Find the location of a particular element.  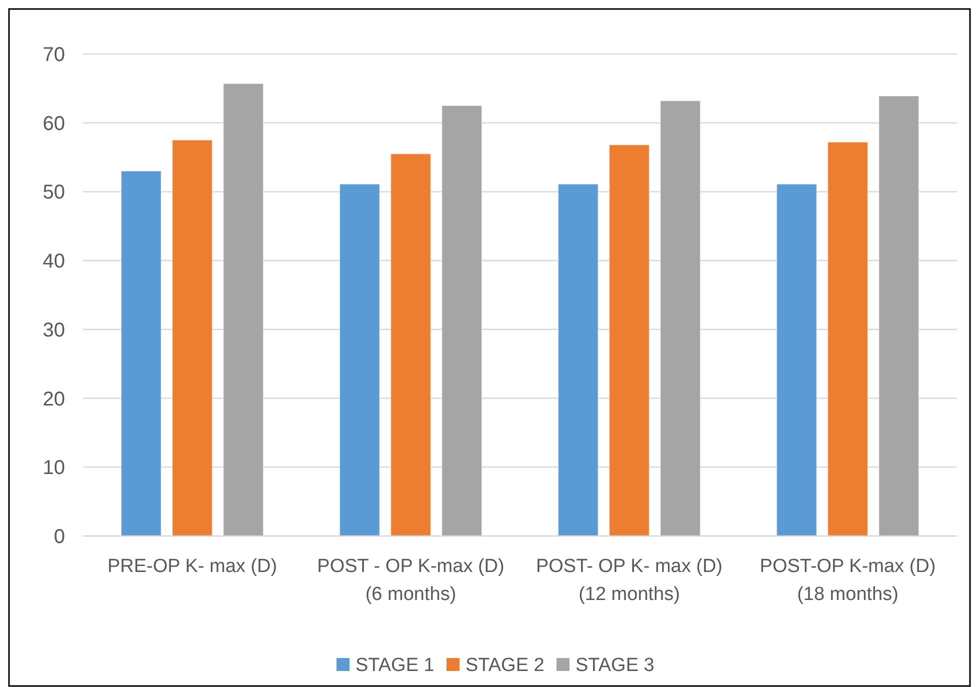

y-tick-label: 40 is located at coordinates (53, 261).